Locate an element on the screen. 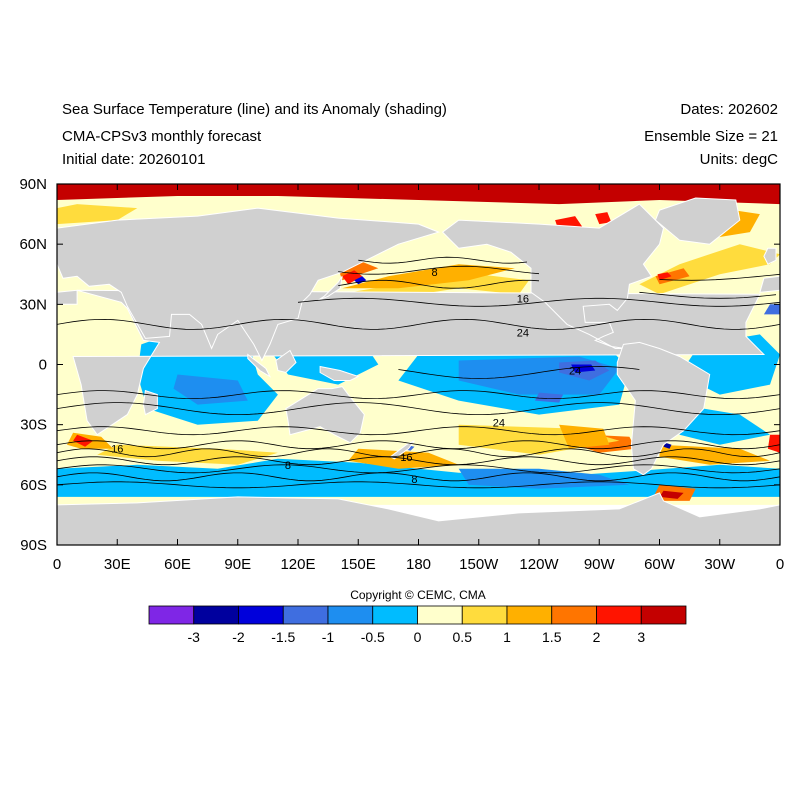 This screenshot has width=800, height=800. new-guinea-land is located at coordinates (339, 373).